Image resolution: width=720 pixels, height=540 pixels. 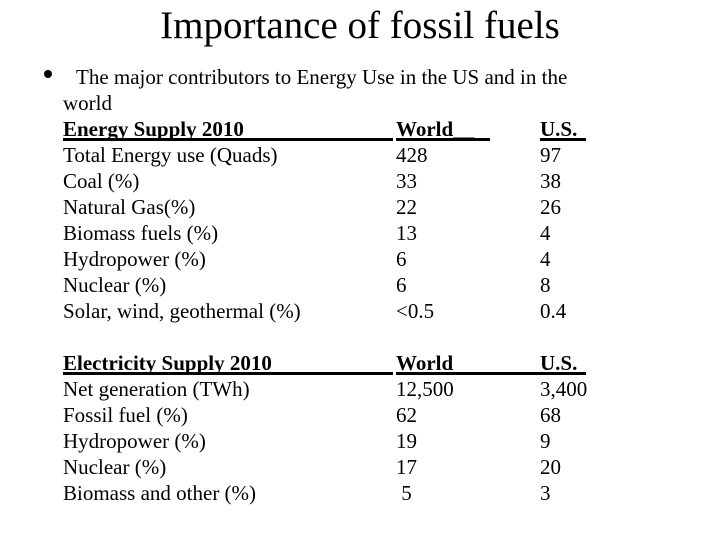 What do you see at coordinates (48, 74) in the screenshot?
I see `bullet-icon` at bounding box center [48, 74].